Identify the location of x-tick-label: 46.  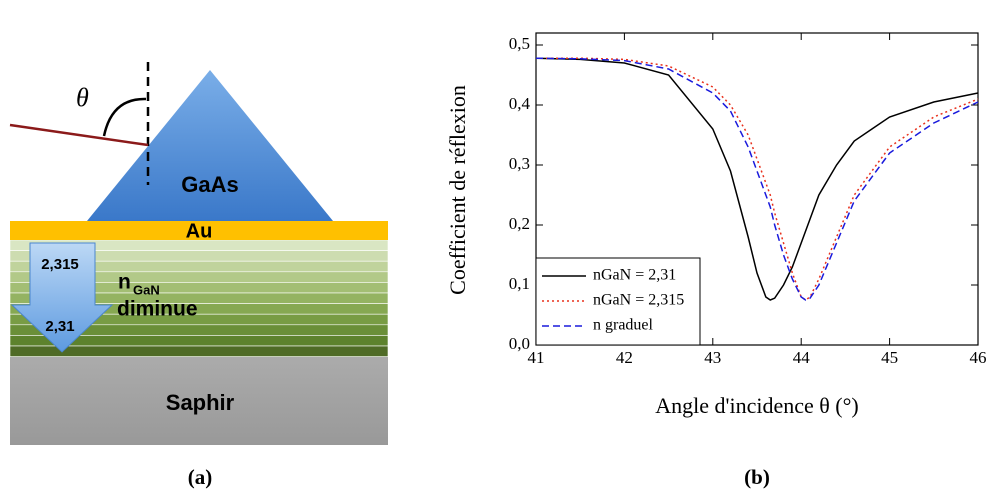
(978, 357).